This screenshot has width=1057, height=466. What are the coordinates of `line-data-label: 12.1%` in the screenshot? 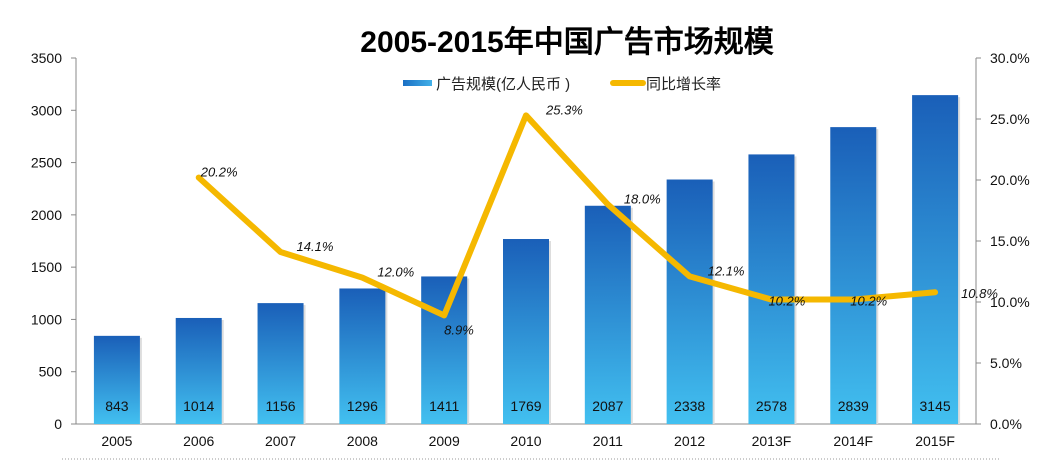 It's located at (726, 270).